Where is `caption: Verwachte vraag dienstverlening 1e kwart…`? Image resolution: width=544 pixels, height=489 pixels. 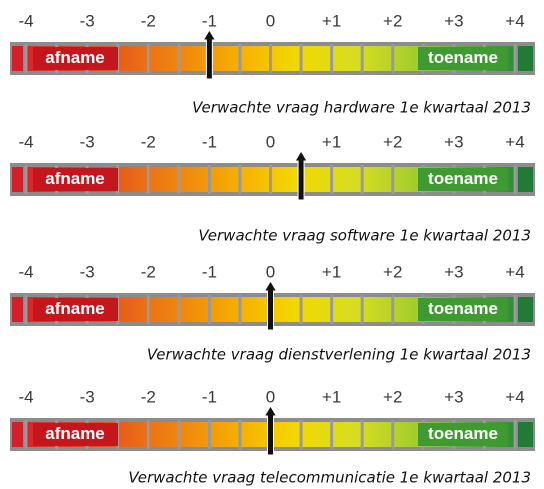
caption: Verwachte vraag dienstverlening 1e kwart… is located at coordinates (339, 355).